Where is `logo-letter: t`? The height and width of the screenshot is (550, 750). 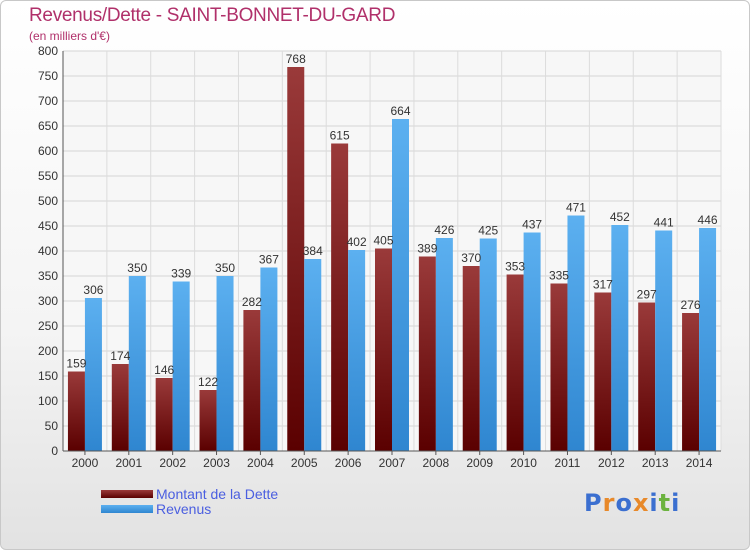
logo-letter: t is located at coordinates (665, 503).